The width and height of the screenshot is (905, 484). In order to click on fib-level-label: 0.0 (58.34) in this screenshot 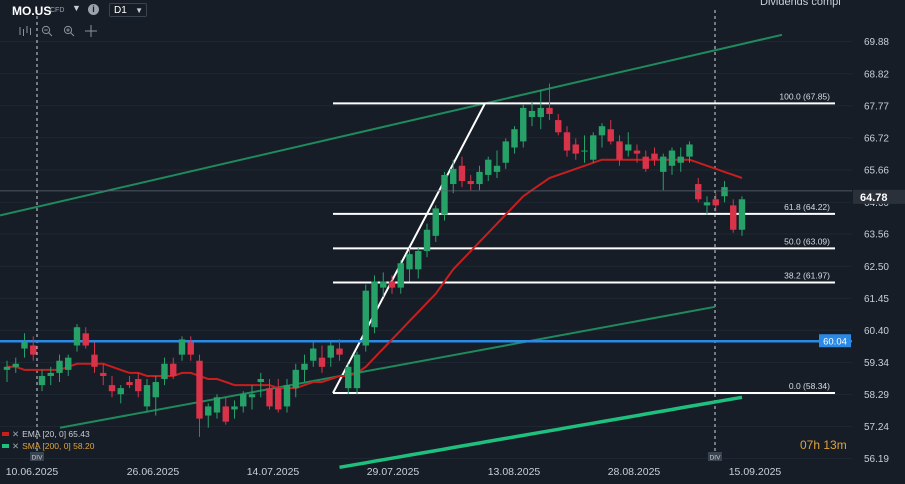, I will do `click(809, 386)`.